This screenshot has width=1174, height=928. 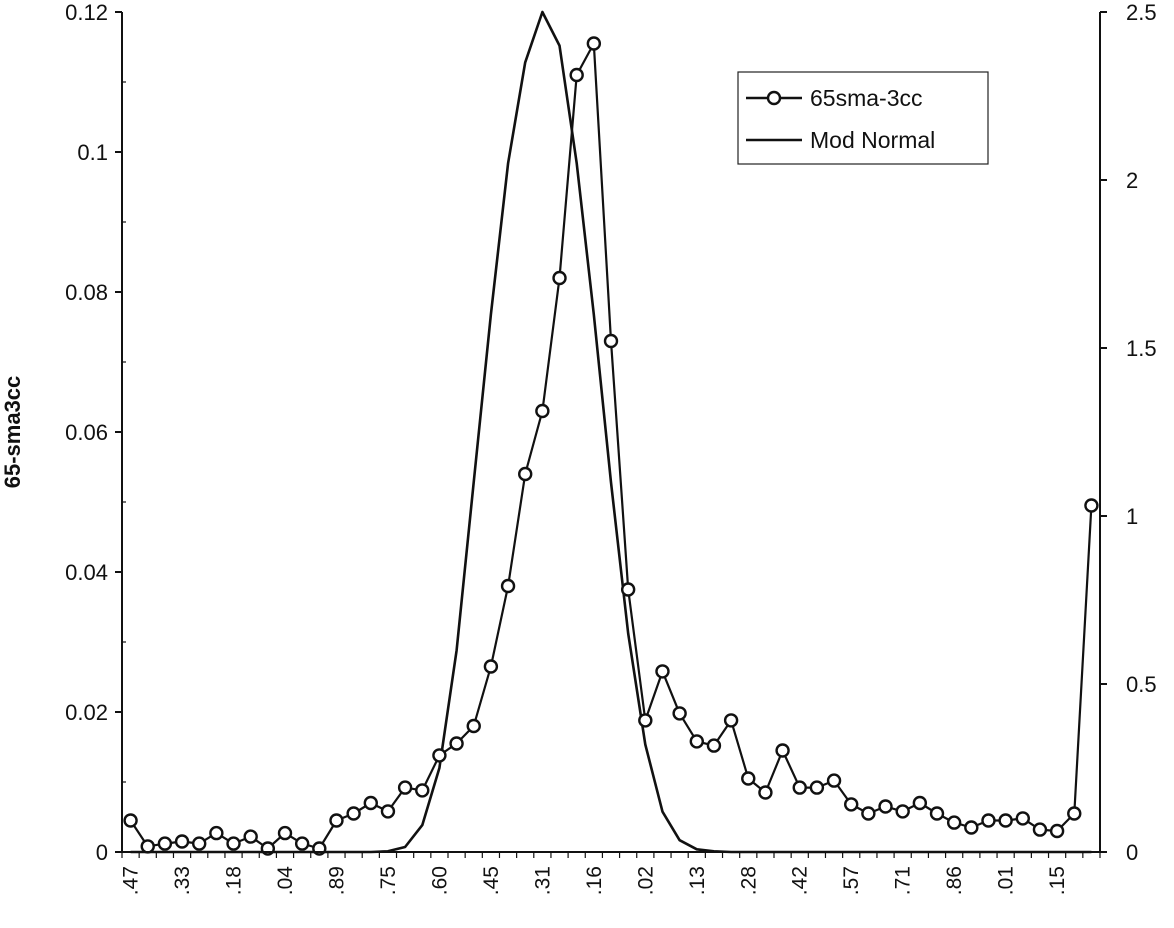 I want to click on x-tick-label: .57, so click(x=851, y=880).